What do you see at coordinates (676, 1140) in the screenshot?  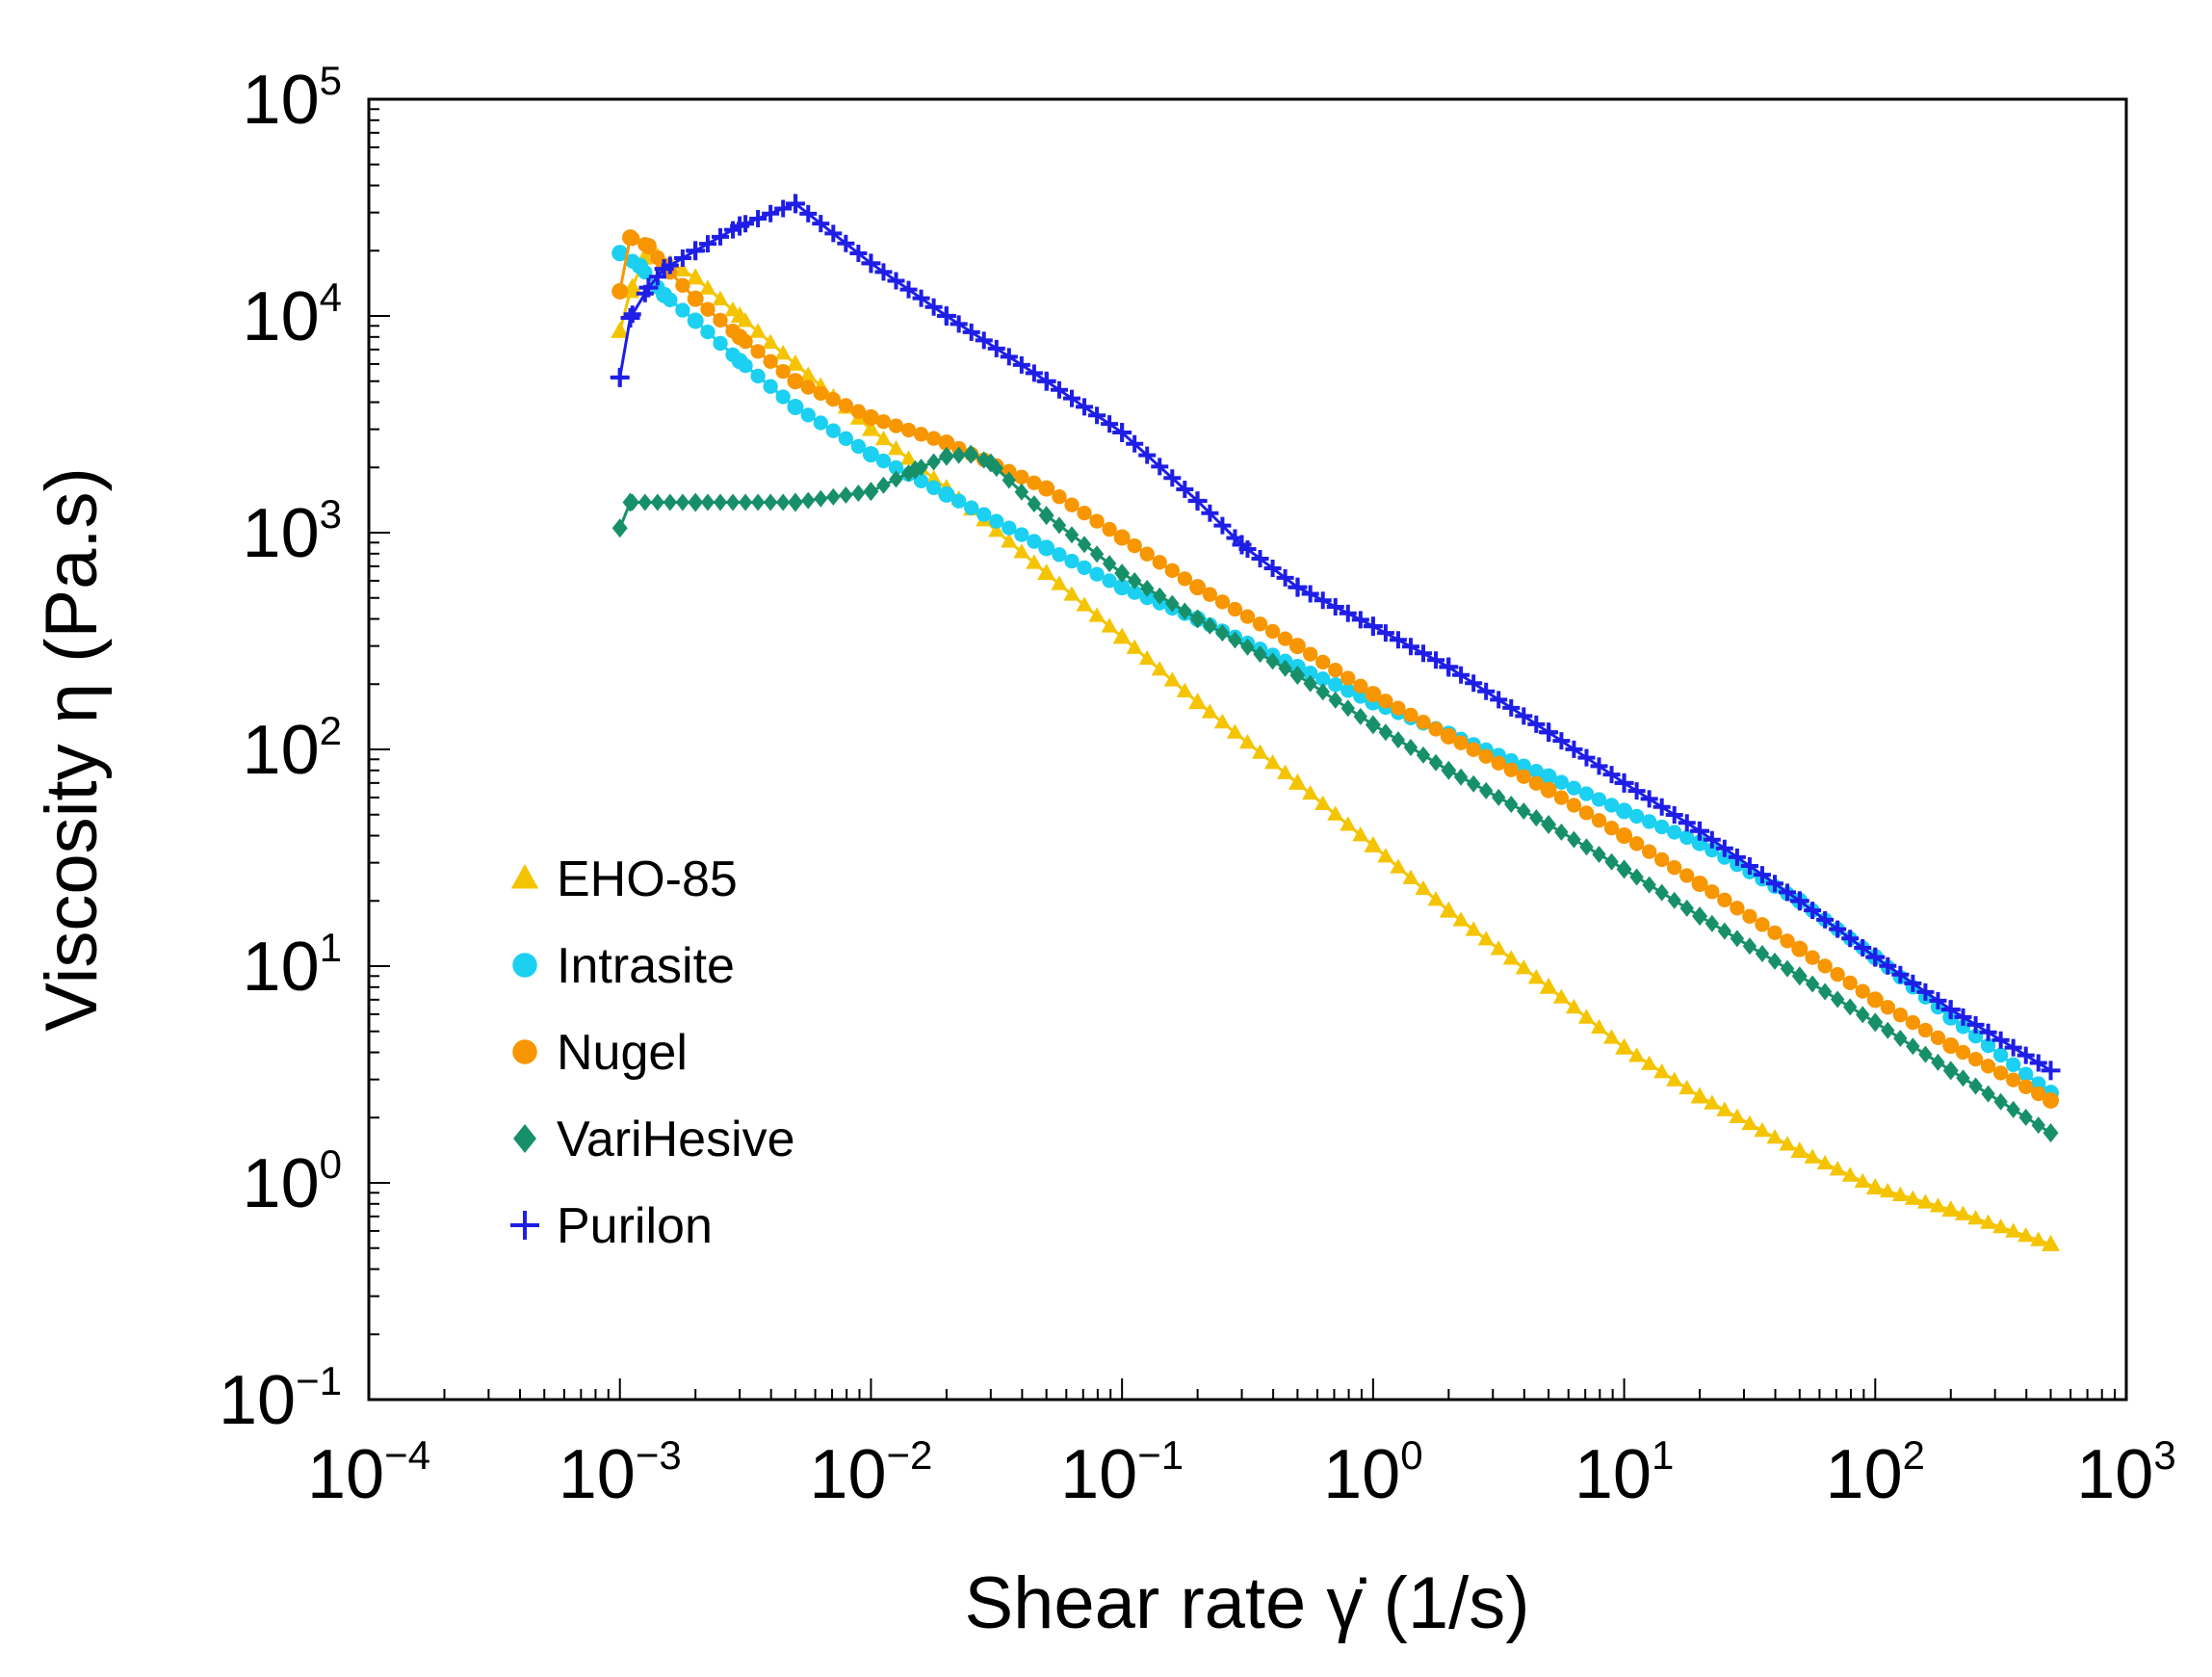 I see `legend-label: VariHesive` at bounding box center [676, 1140].